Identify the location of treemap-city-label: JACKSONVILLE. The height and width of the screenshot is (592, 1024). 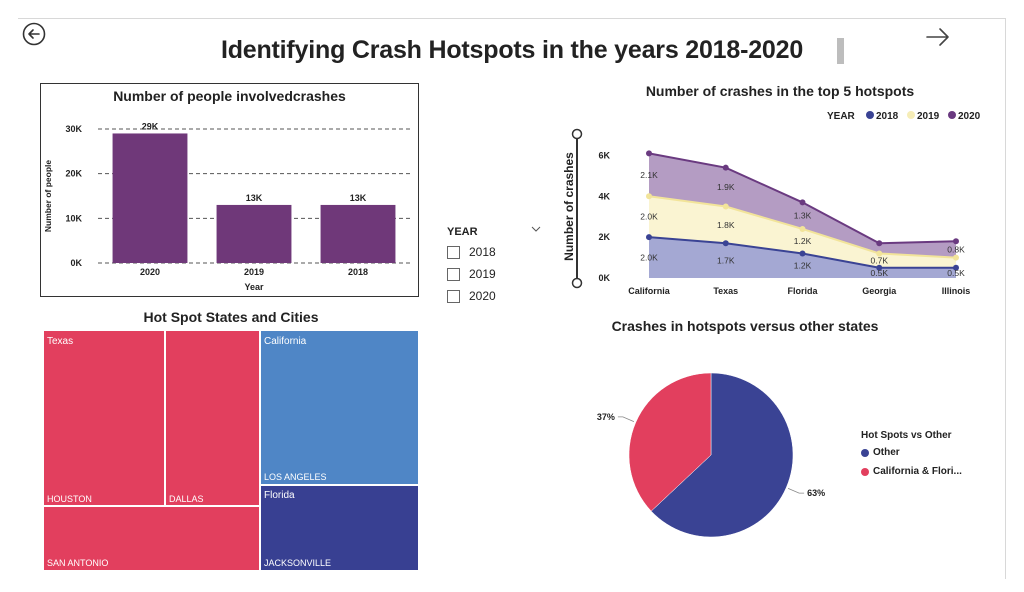
(298, 563).